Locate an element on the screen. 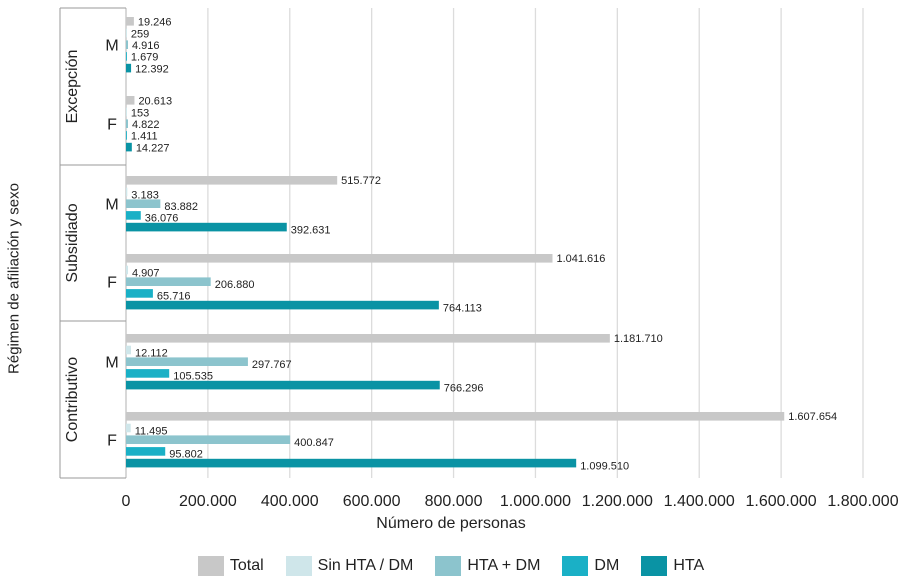  data-label: 764.113 is located at coordinates (462, 308).